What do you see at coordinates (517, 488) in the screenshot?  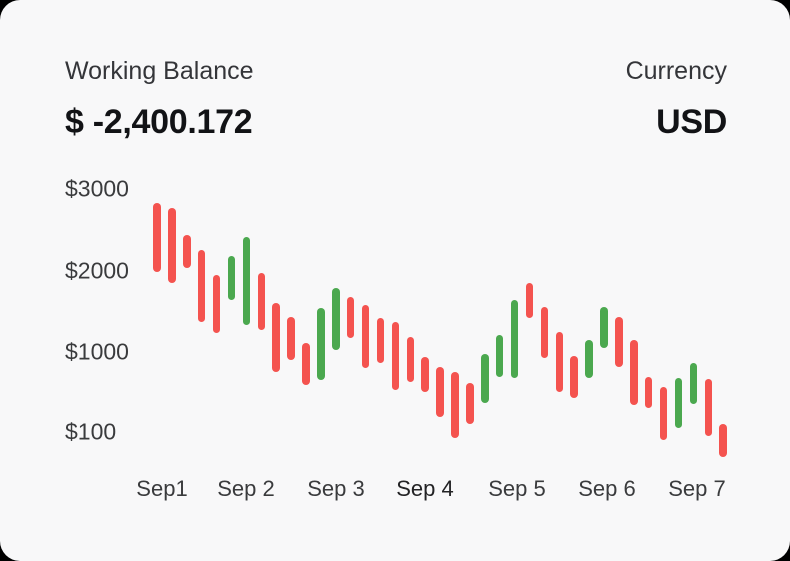 I see `x-axis-tick-label: Sep 5` at bounding box center [517, 488].